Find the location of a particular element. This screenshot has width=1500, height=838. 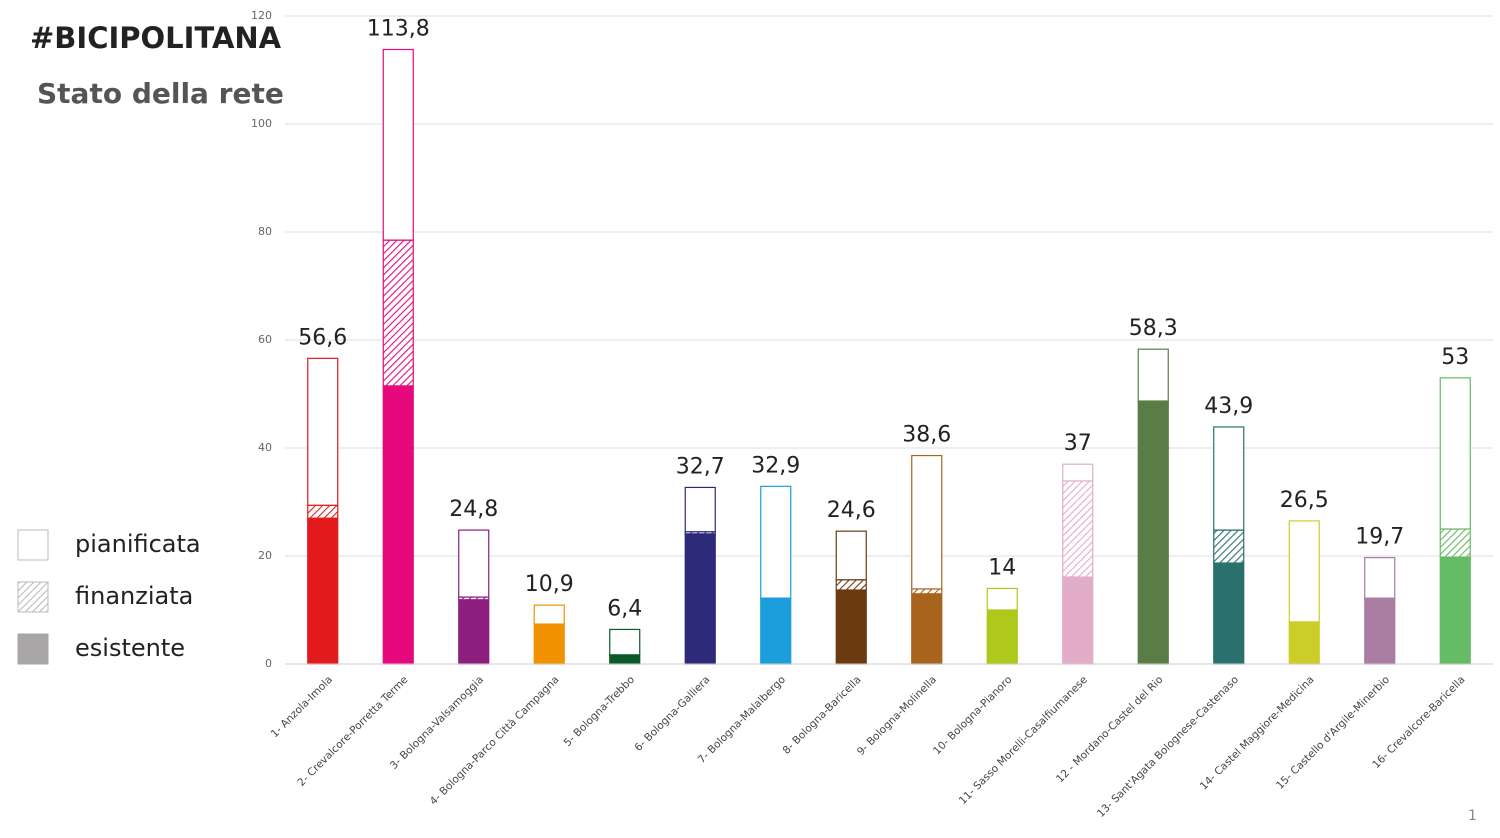

x-tick-label: 6- Bologna-Galliera is located at coordinates (672, 714).